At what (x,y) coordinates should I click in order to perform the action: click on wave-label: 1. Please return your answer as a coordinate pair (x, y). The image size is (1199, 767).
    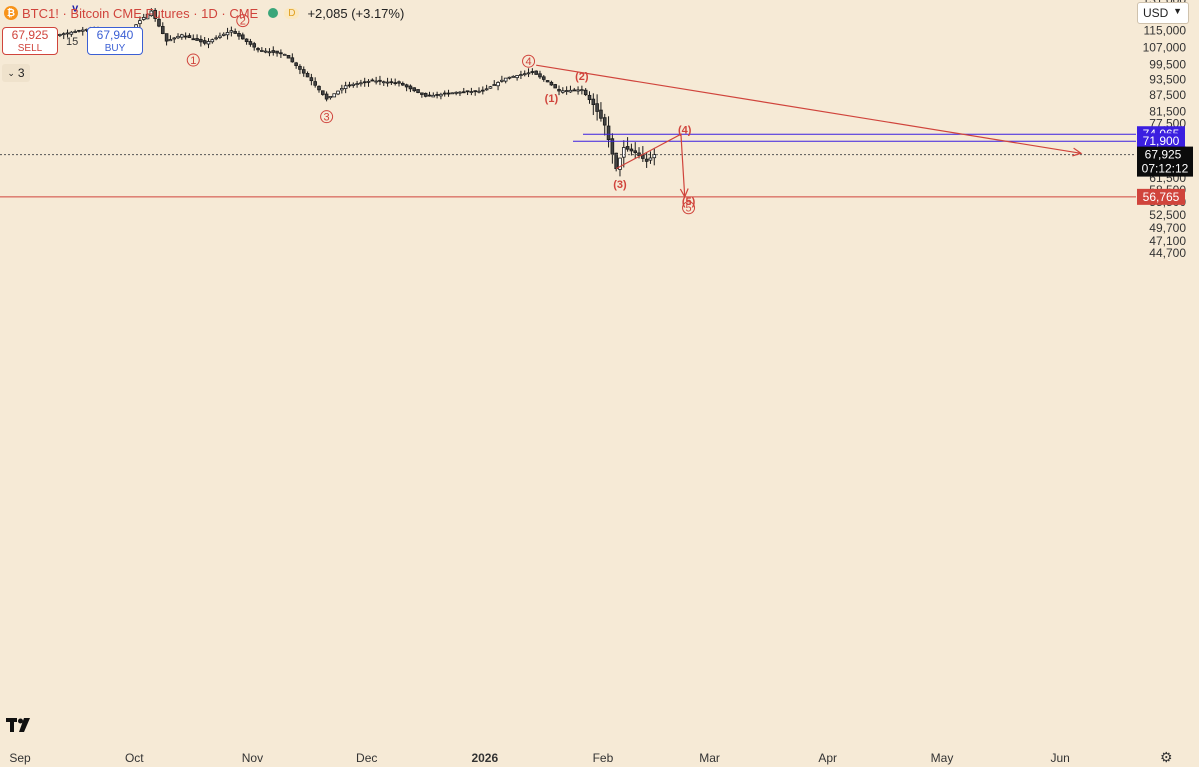
    Looking at the image, I should click on (193, 61).